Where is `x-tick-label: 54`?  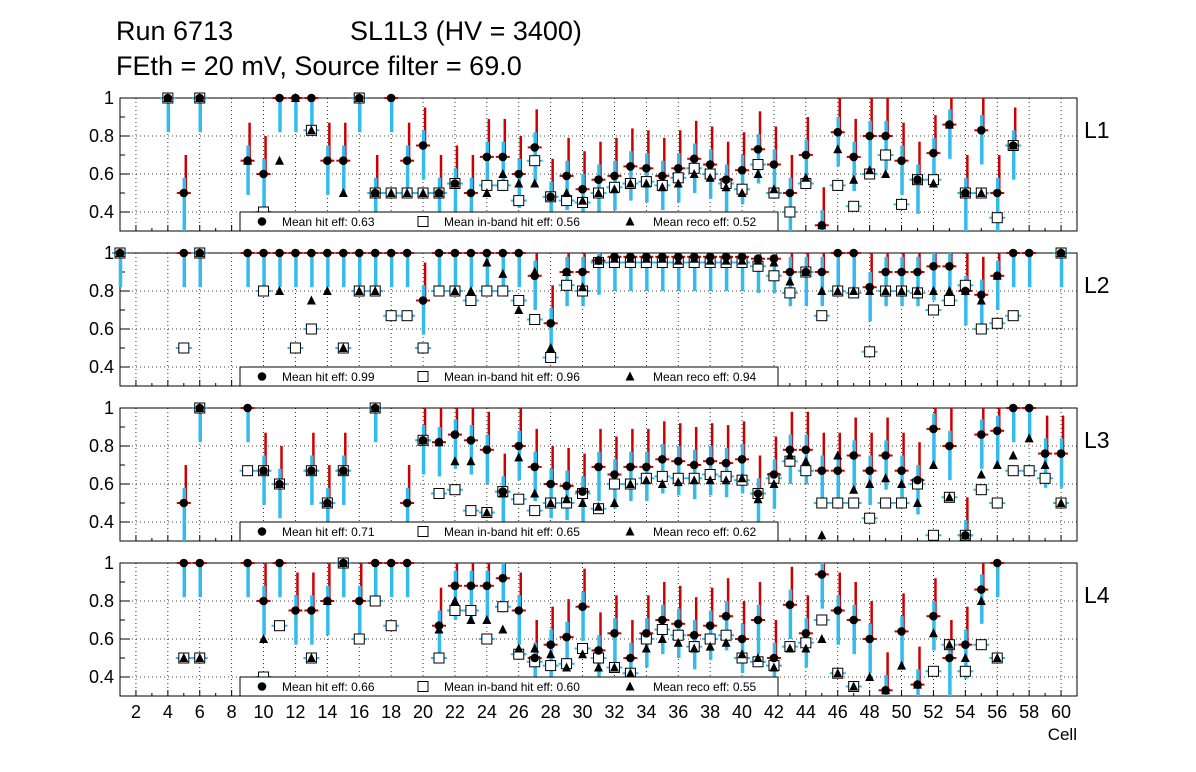
x-tick-label: 54 is located at coordinates (965, 712).